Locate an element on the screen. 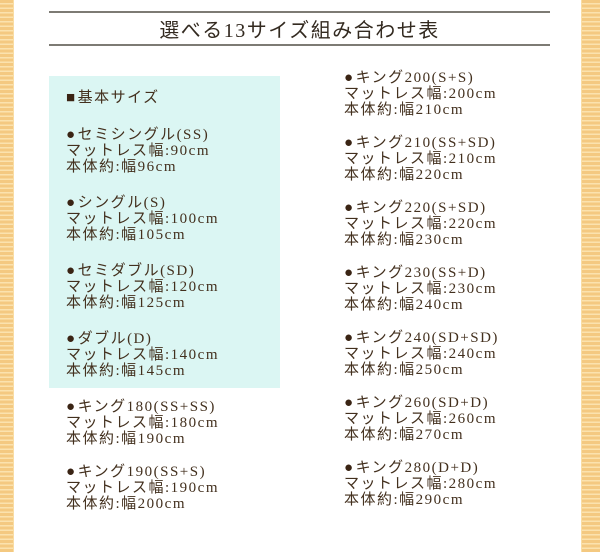 This screenshot has height=552, width=600. size-name: シングル(S) is located at coordinates (122, 203).